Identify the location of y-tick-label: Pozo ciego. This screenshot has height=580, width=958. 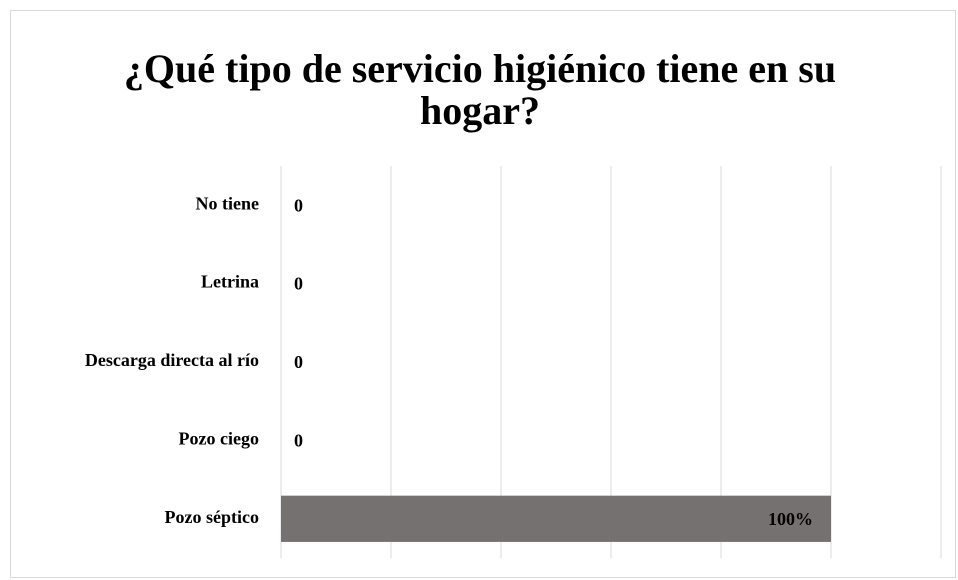
(219, 439).